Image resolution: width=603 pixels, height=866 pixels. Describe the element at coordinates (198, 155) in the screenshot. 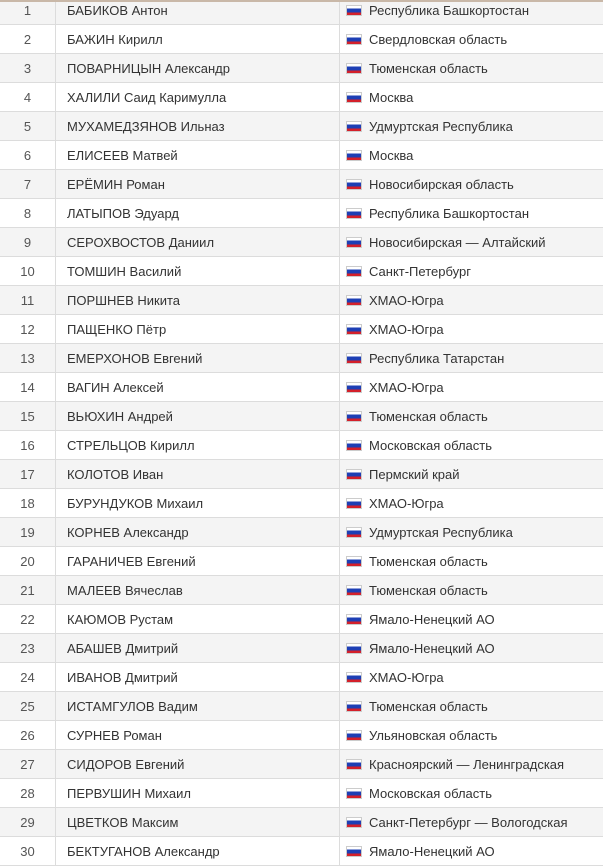

I see `athlete-name: ЕЛИСЕЕВ Матвей` at that location.